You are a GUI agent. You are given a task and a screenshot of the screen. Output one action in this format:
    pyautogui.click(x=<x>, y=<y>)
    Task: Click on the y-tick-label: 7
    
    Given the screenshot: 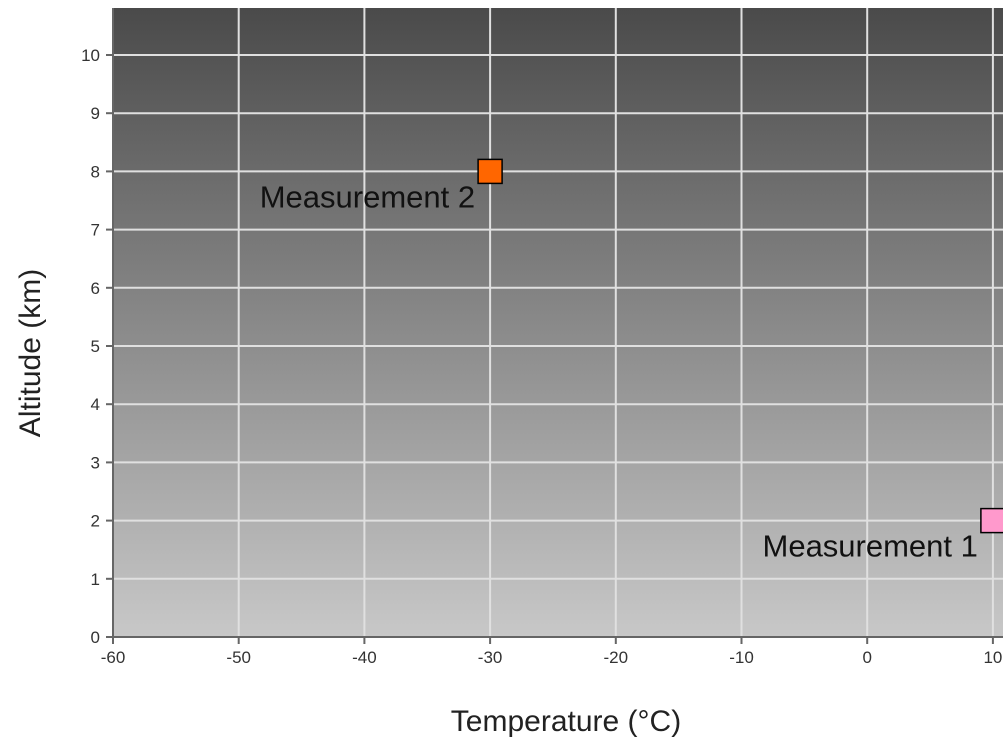 What is the action you would take?
    pyautogui.click(x=95, y=230)
    